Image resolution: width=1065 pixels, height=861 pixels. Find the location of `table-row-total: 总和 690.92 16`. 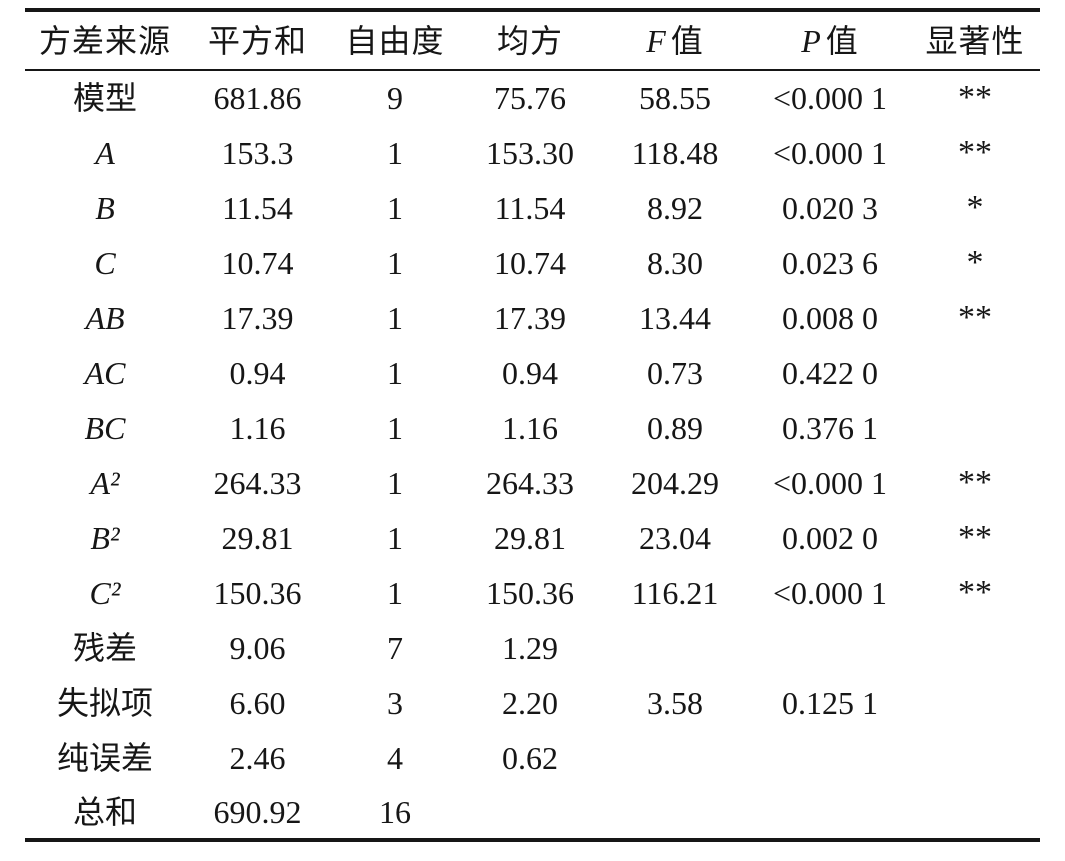

table-row-total: 总和 690.92 16 is located at coordinates (532, 812).